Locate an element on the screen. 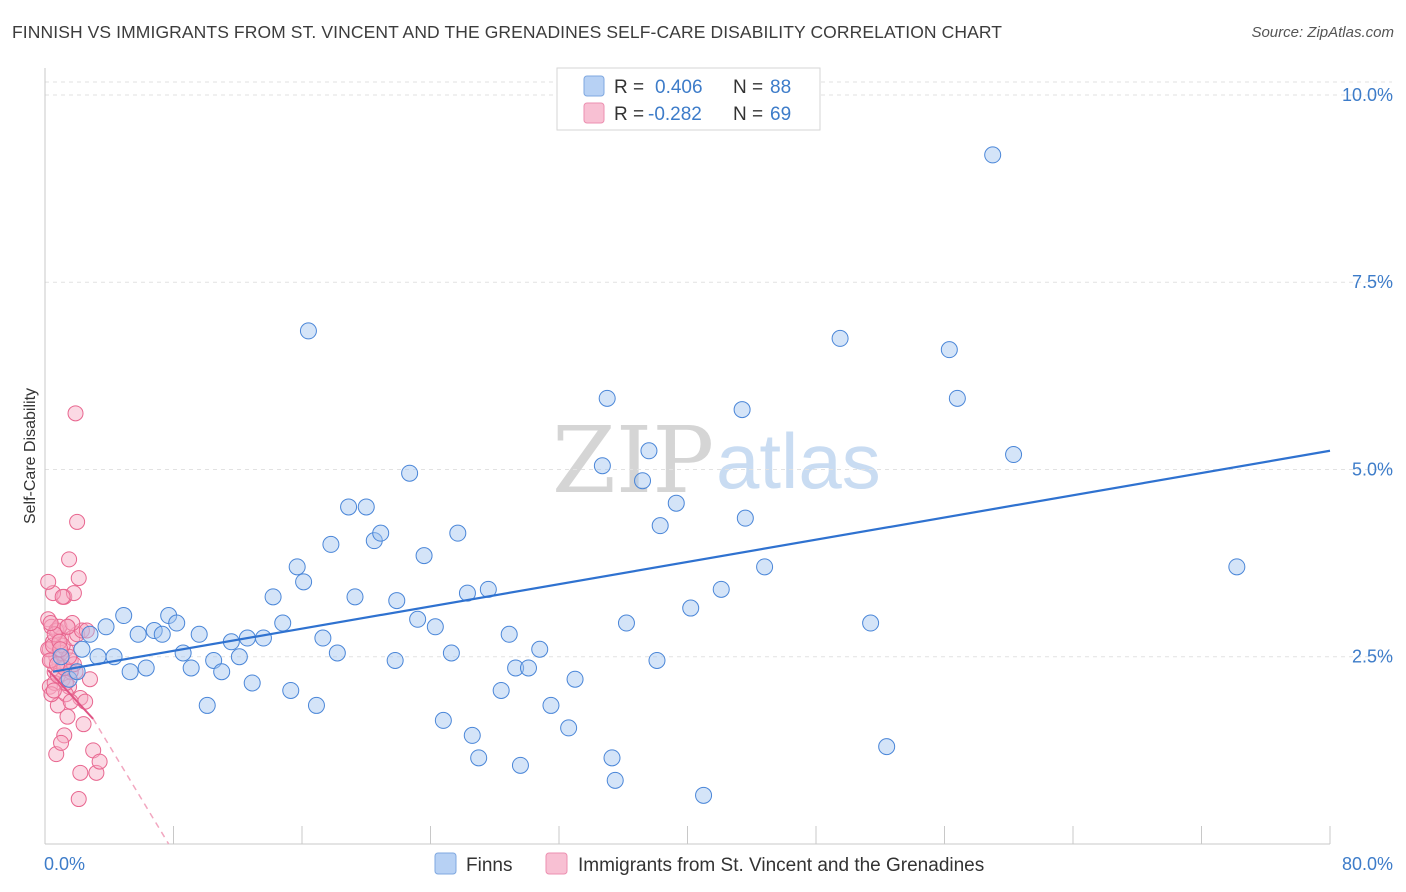 The width and height of the screenshot is (1406, 892). y-tick-labels: 2.5% 5.0% 7.5% 10.0% is located at coordinates (1367, 376).